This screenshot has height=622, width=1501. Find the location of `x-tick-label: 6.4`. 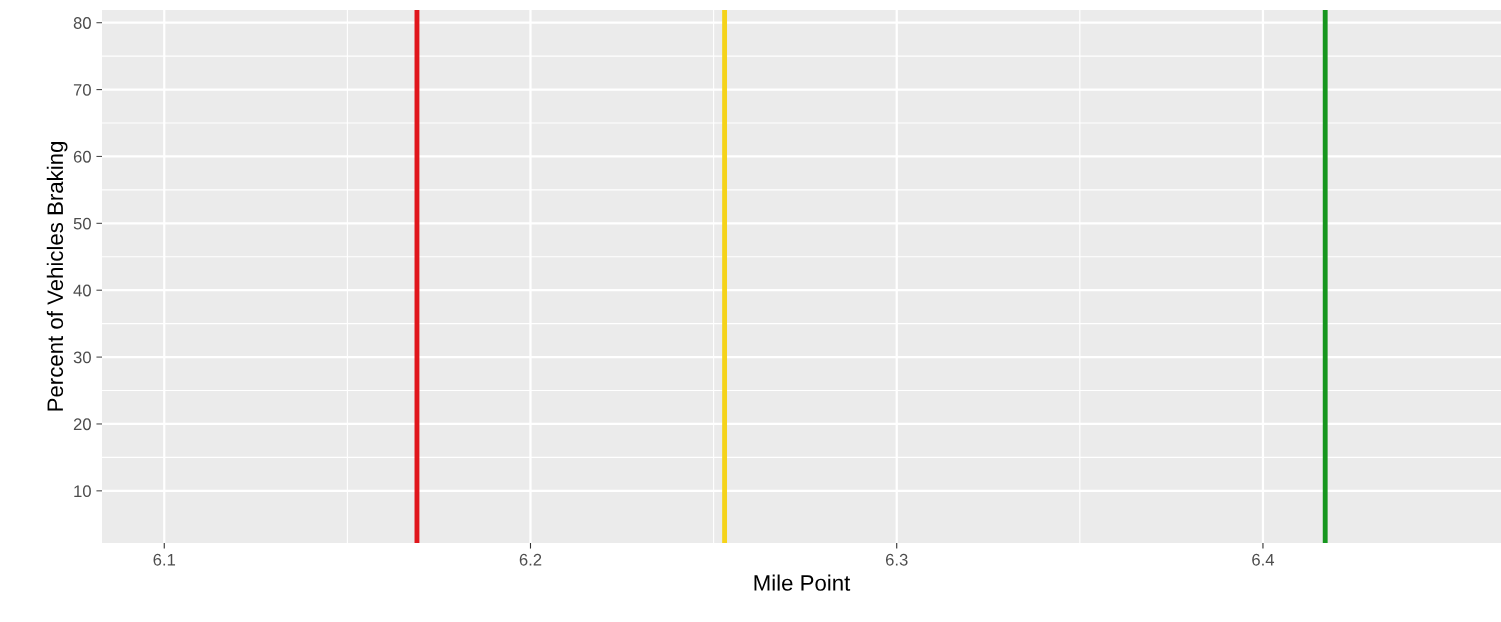

x-tick-label: 6.4 is located at coordinates (1263, 559).